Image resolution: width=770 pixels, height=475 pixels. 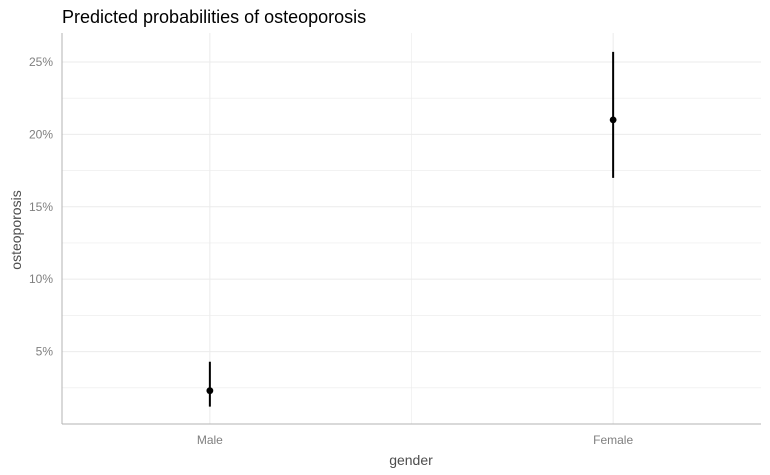 What do you see at coordinates (41, 134) in the screenshot?
I see `y-tick-label: 20%` at bounding box center [41, 134].